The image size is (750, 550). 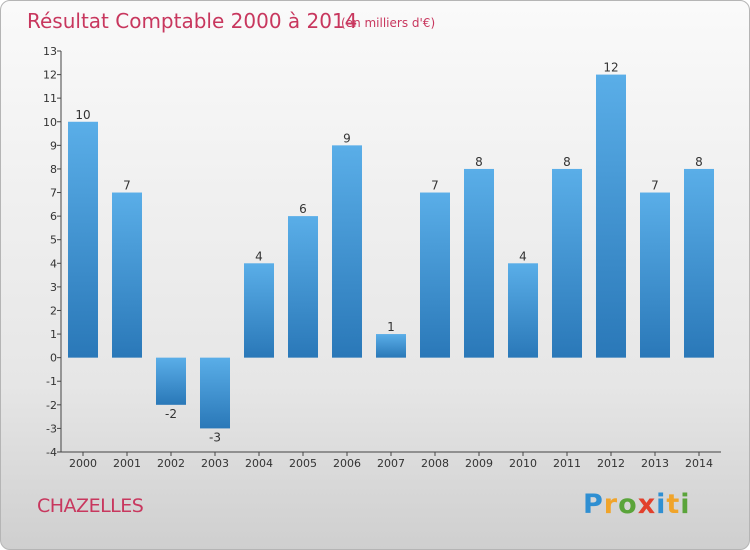 What do you see at coordinates (611, 216) in the screenshot?
I see `bar-2012` at bounding box center [611, 216].